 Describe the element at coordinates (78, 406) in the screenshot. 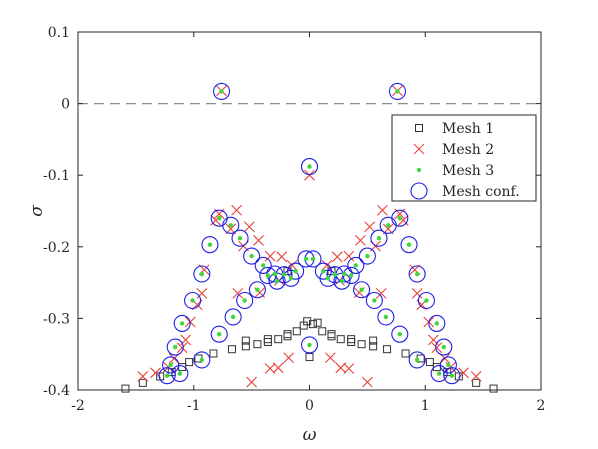

I see `x-tick-label: -2` at that location.